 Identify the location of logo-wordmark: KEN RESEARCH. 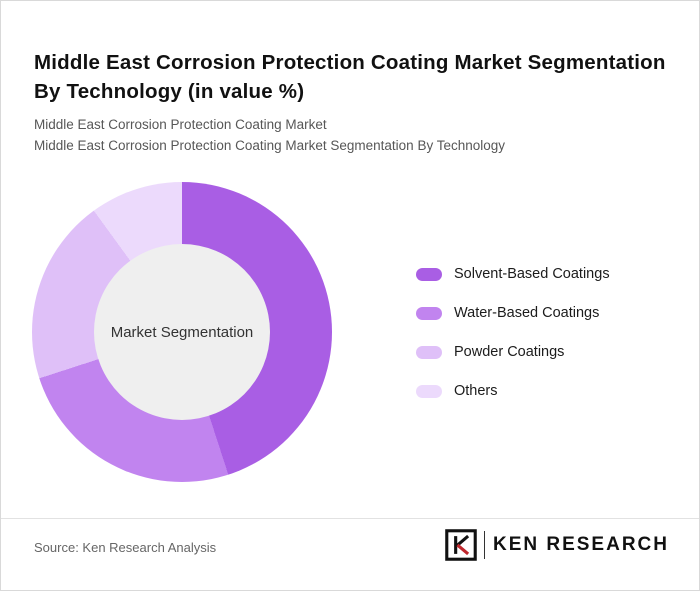
(580, 544).